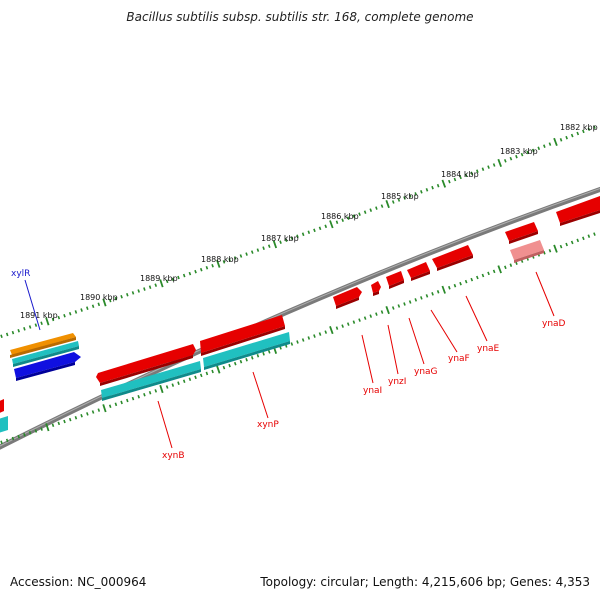 This screenshot has width=600, height=600. What do you see at coordinates (173, 456) in the screenshot?
I see `xynB-label: xynB` at bounding box center [173, 456].